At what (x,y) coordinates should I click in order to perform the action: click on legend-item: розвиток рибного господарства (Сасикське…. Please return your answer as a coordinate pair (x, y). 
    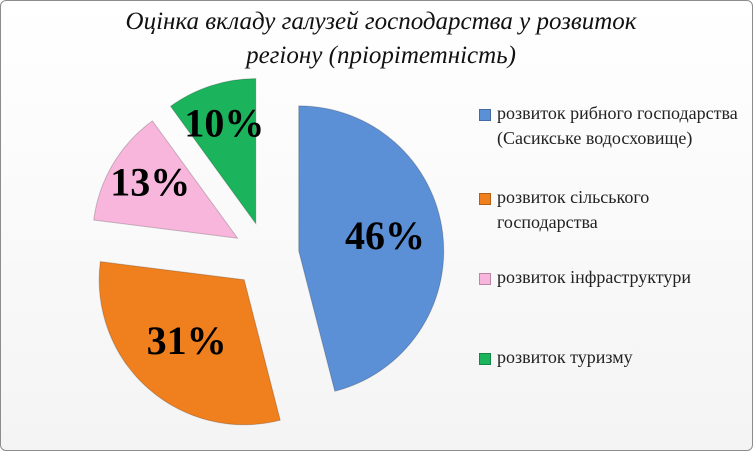
    Looking at the image, I should click on (614, 126).